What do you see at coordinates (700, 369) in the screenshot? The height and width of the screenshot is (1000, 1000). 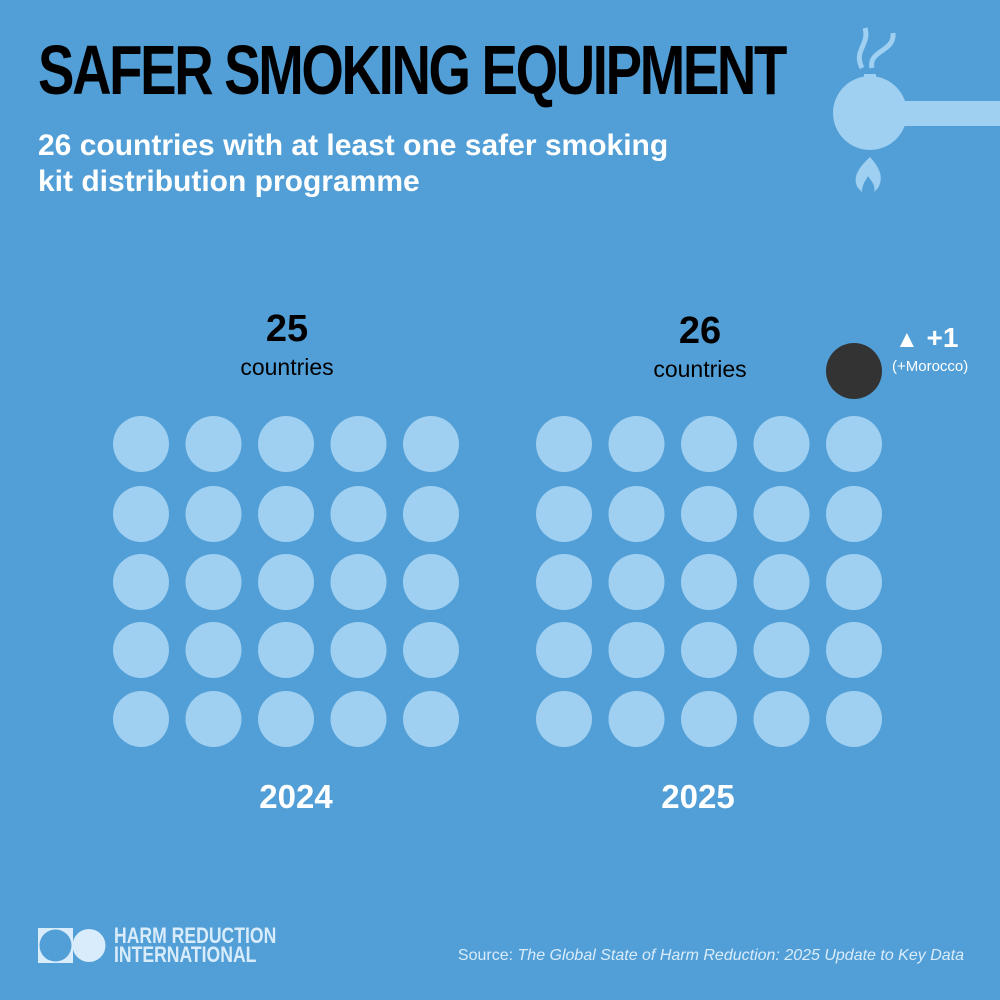 I see `unit-2025: countries` at bounding box center [700, 369].